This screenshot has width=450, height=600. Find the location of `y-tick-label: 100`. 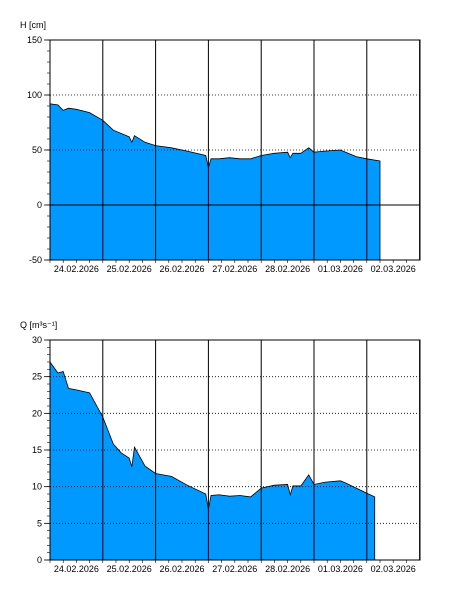

y-tick-label: 100 is located at coordinates (34, 95).